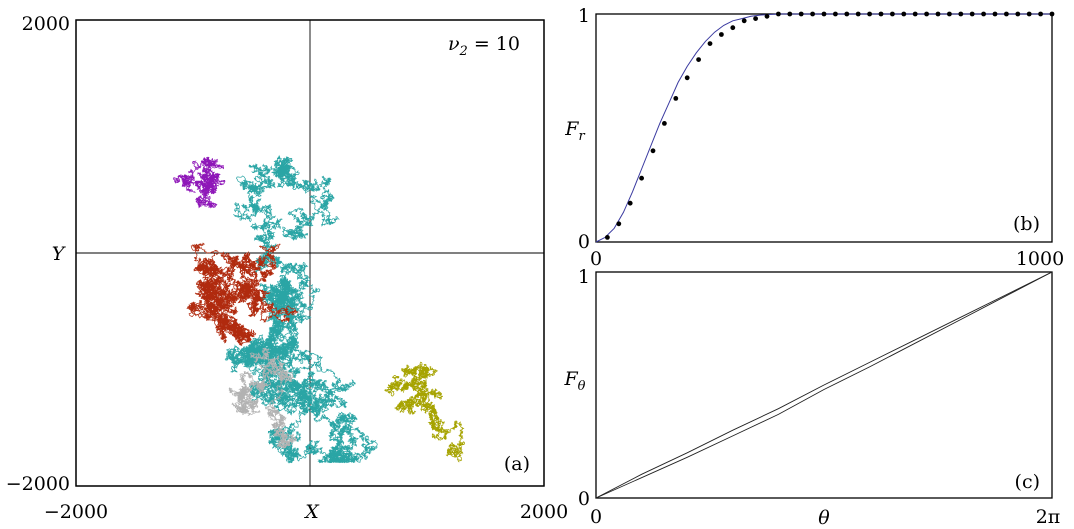 This screenshot has height=529, width=1074. Describe the element at coordinates (311, 512) in the screenshot. I see `panel-a-xlabel: X` at that location.